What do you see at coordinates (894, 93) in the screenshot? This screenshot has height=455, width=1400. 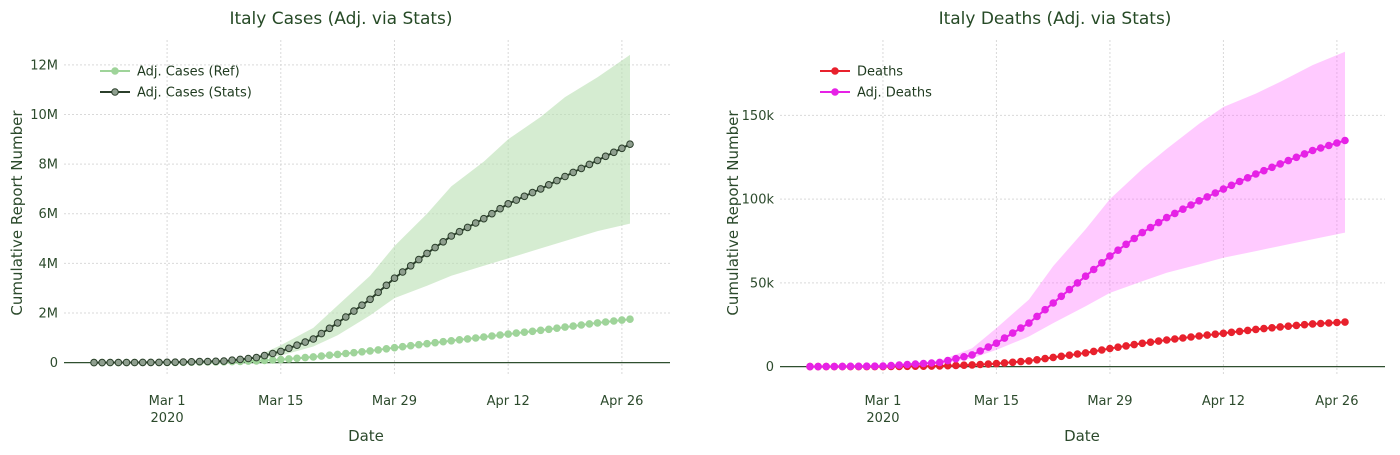 I see `legend-label: Adj. Deaths` at bounding box center [894, 93].